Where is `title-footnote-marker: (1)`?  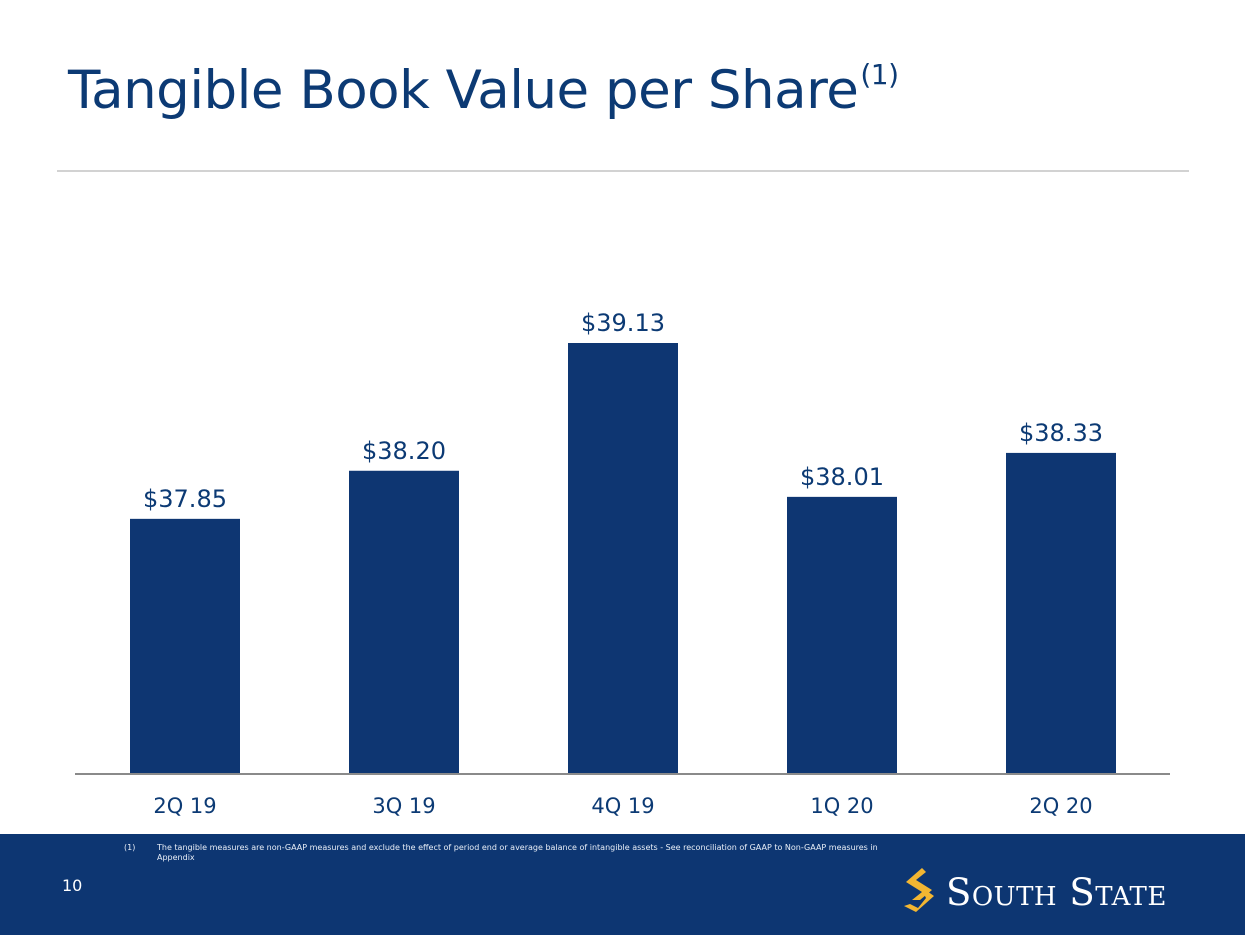 title-footnote-marker: (1) is located at coordinates (879, 74).